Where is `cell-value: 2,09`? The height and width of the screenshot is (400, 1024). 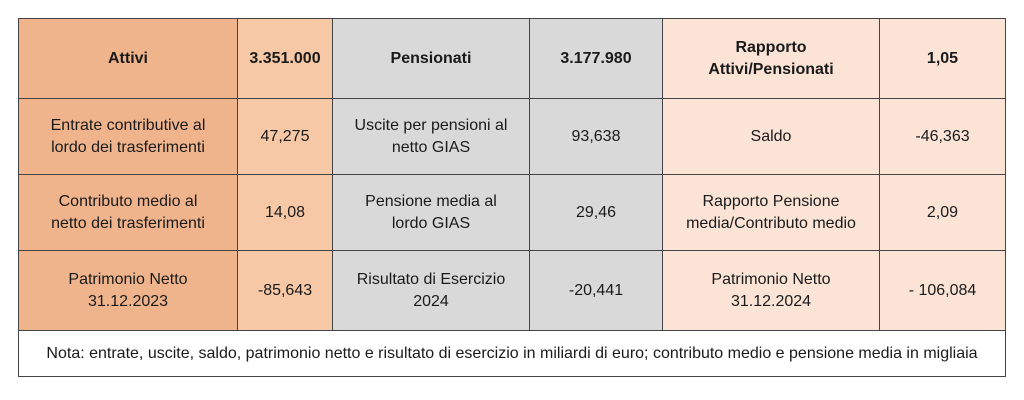
cell-value: 2,09 is located at coordinates (942, 212).